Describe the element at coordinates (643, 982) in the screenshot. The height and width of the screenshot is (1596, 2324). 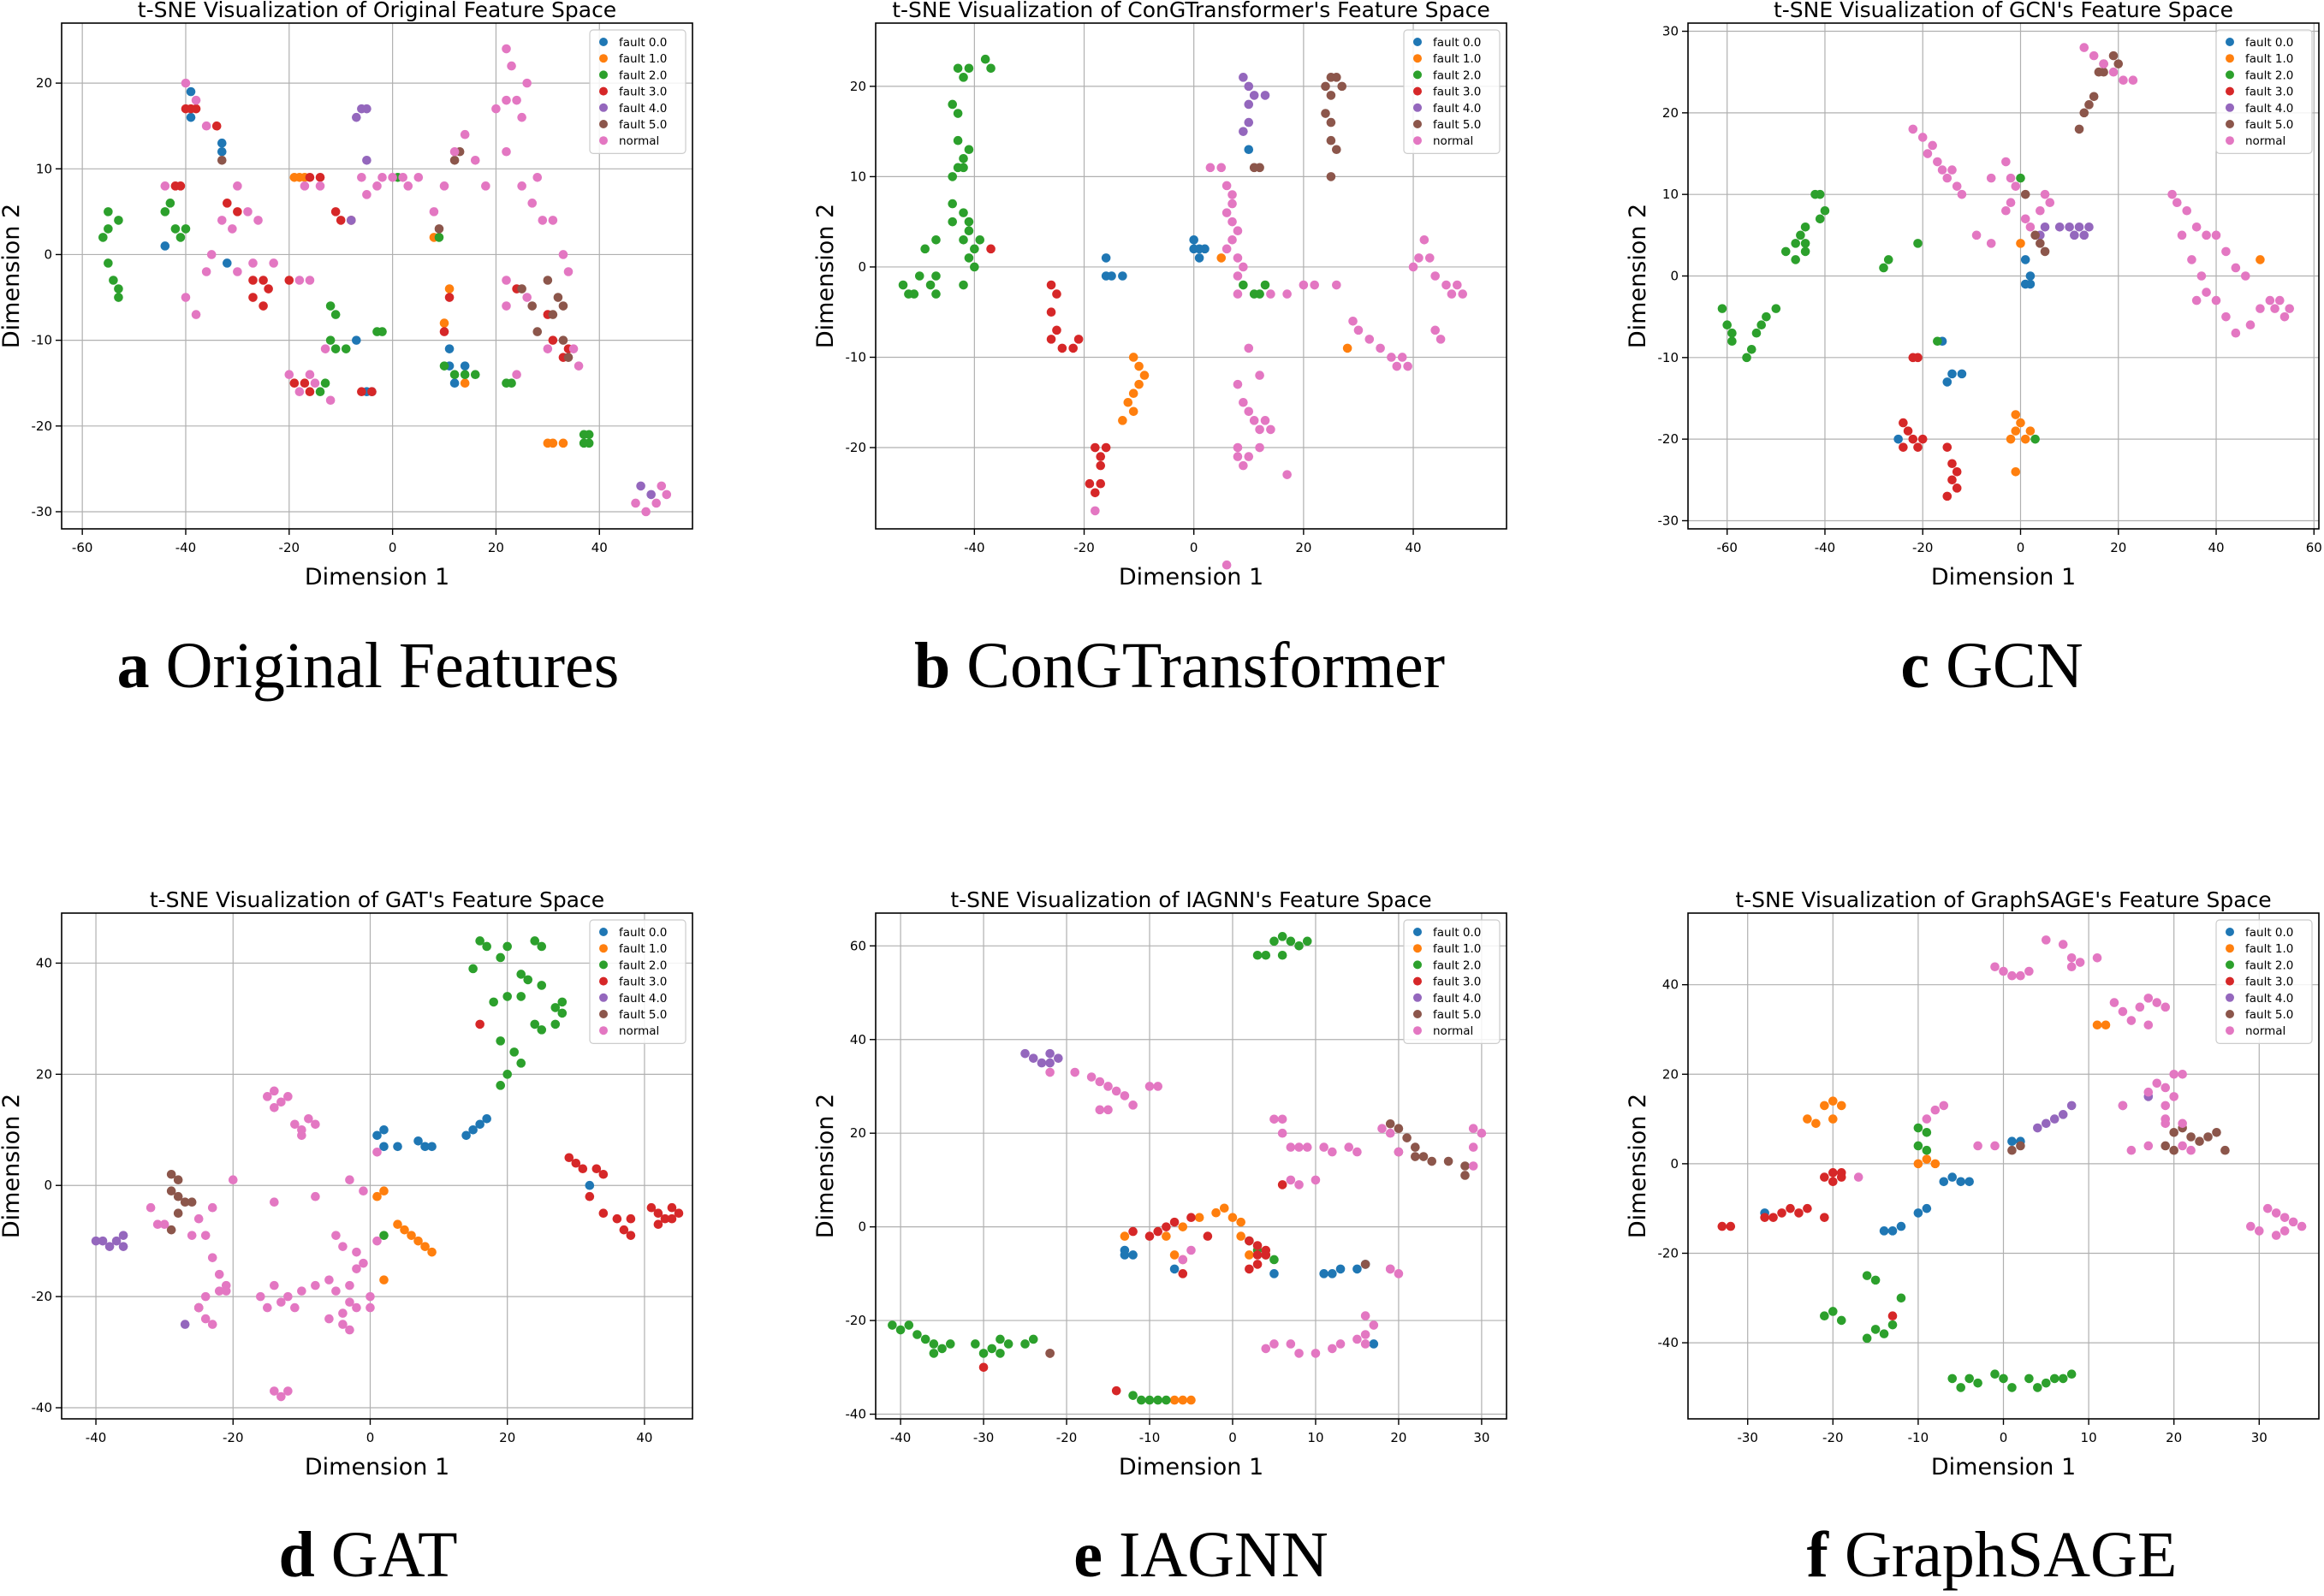
I see `legend-label: fault 3.0` at that location.